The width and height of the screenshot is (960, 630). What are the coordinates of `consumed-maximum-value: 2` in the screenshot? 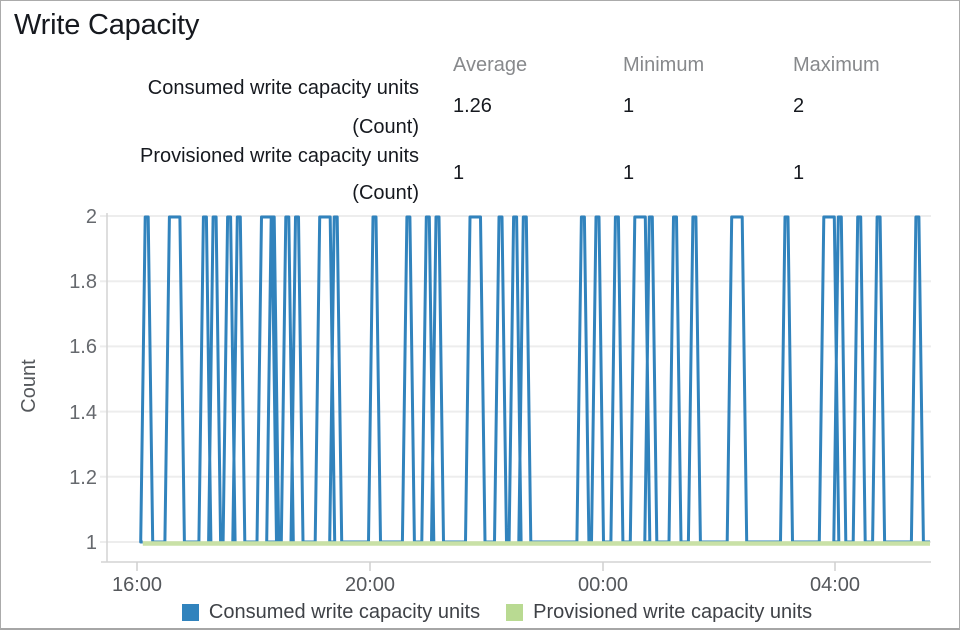 It's located at (799, 106).